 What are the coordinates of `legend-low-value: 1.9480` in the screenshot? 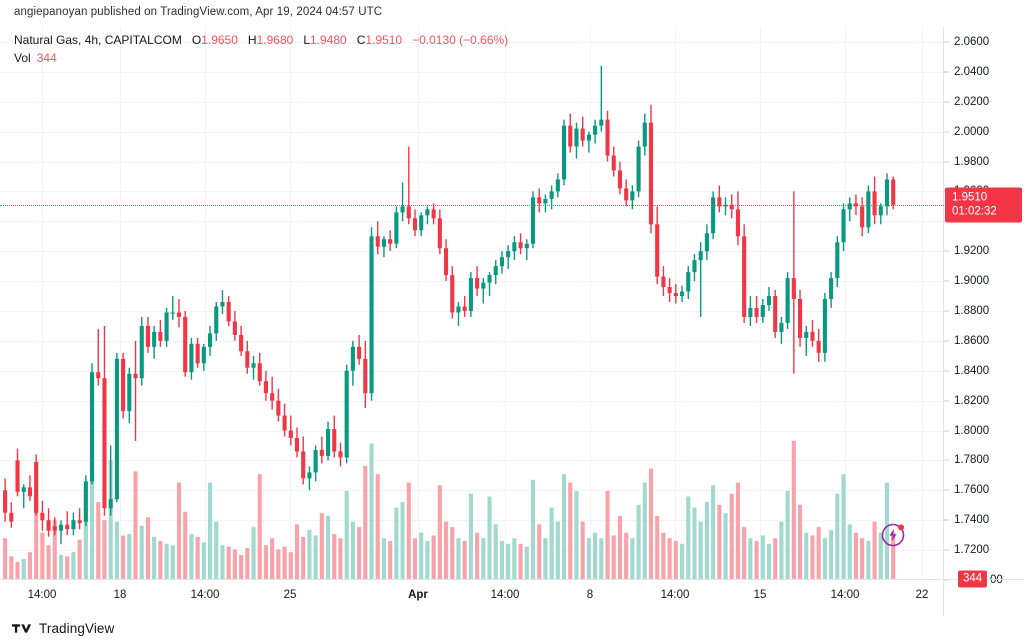 It's located at (328, 40).